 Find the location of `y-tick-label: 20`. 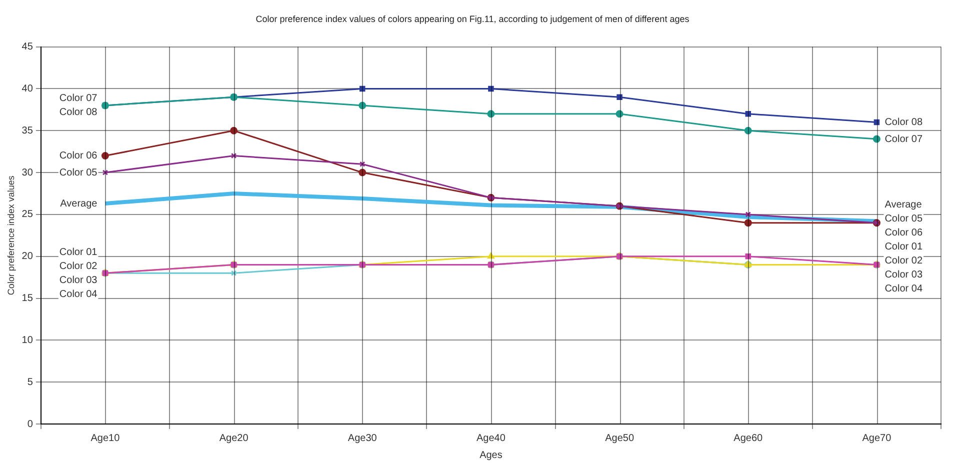

y-tick-label: 20 is located at coordinates (28, 256).